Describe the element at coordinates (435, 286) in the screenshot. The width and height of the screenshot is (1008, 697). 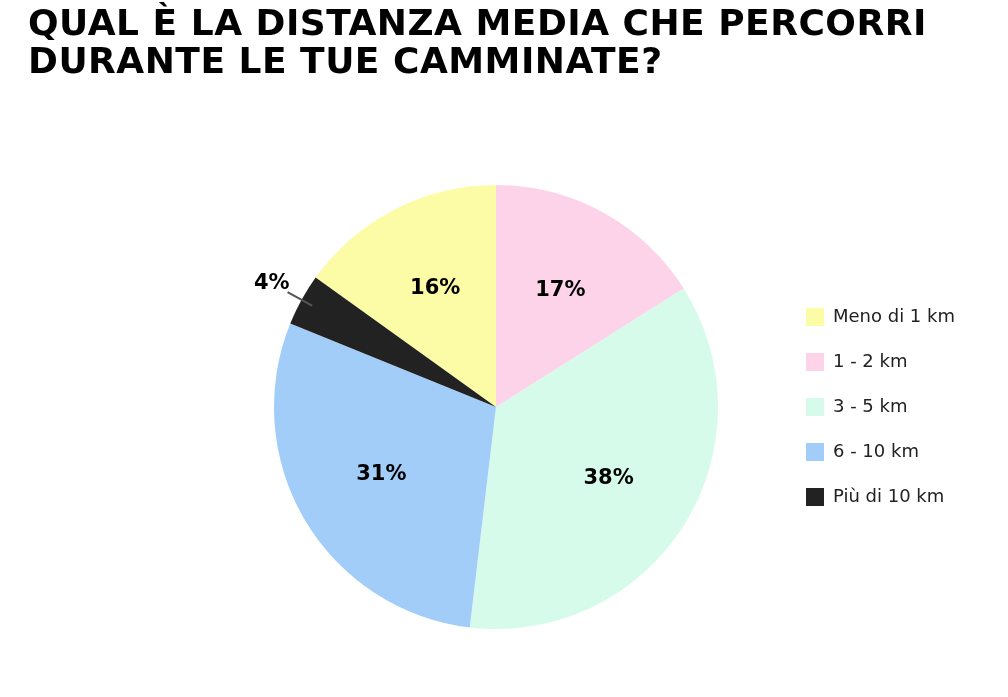
I see `data-label: 16%` at that location.